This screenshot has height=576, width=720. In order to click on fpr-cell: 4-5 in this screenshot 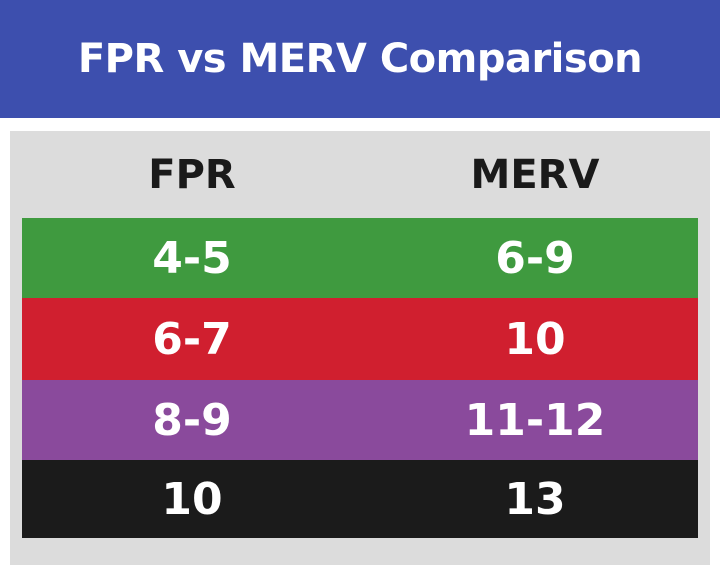, I will do `click(192, 258)`.